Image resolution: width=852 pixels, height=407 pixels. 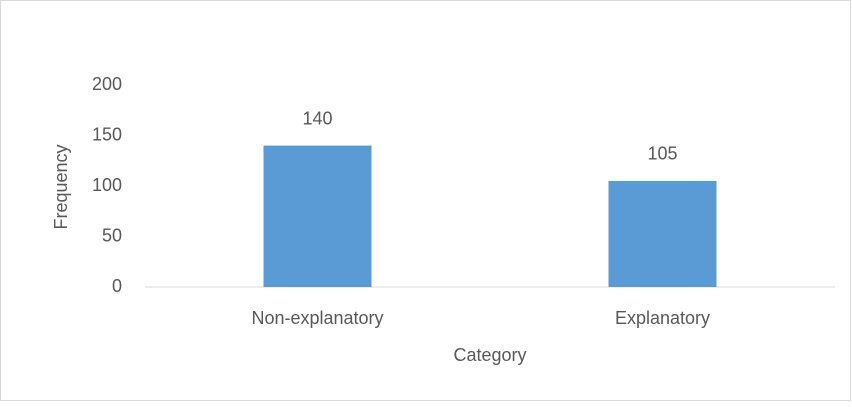 I want to click on x-tick-label: Explanatory, so click(x=662, y=318).